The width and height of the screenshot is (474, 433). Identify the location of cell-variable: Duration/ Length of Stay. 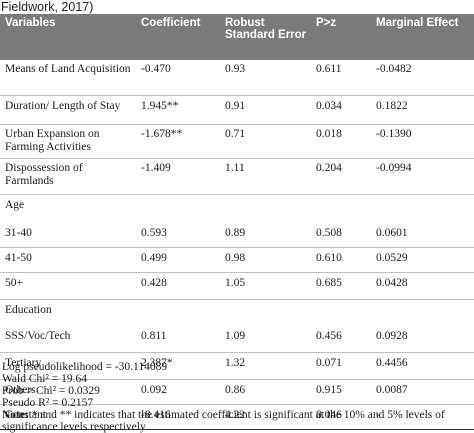
(68, 110).